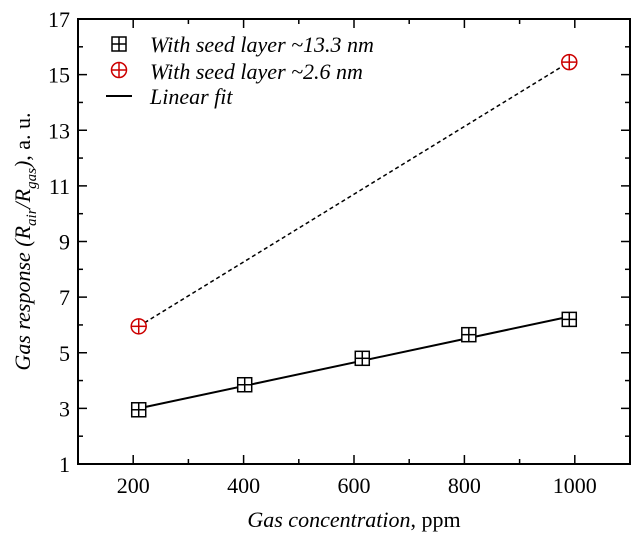 The height and width of the screenshot is (534, 633). What do you see at coordinates (22, 165) in the screenshot?
I see `y-axis-label-close: )` at bounding box center [22, 165].